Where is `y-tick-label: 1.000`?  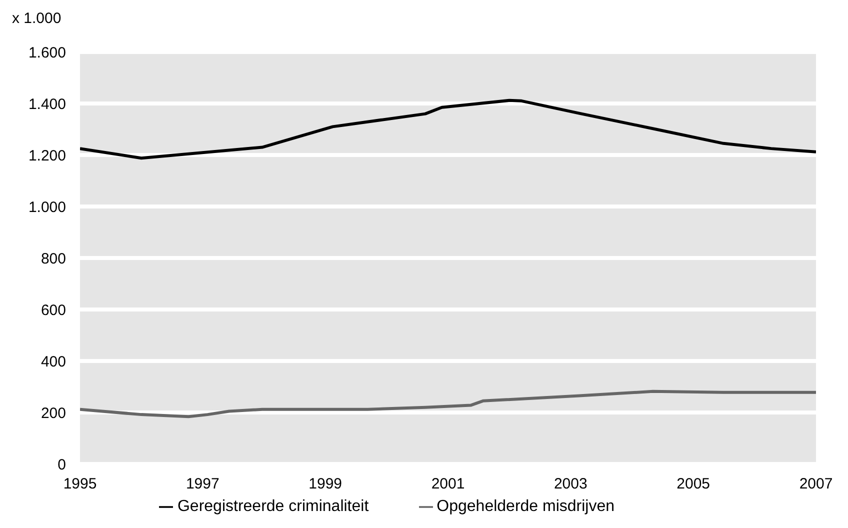
y-tick-label: 1.000 is located at coordinates (47, 207).